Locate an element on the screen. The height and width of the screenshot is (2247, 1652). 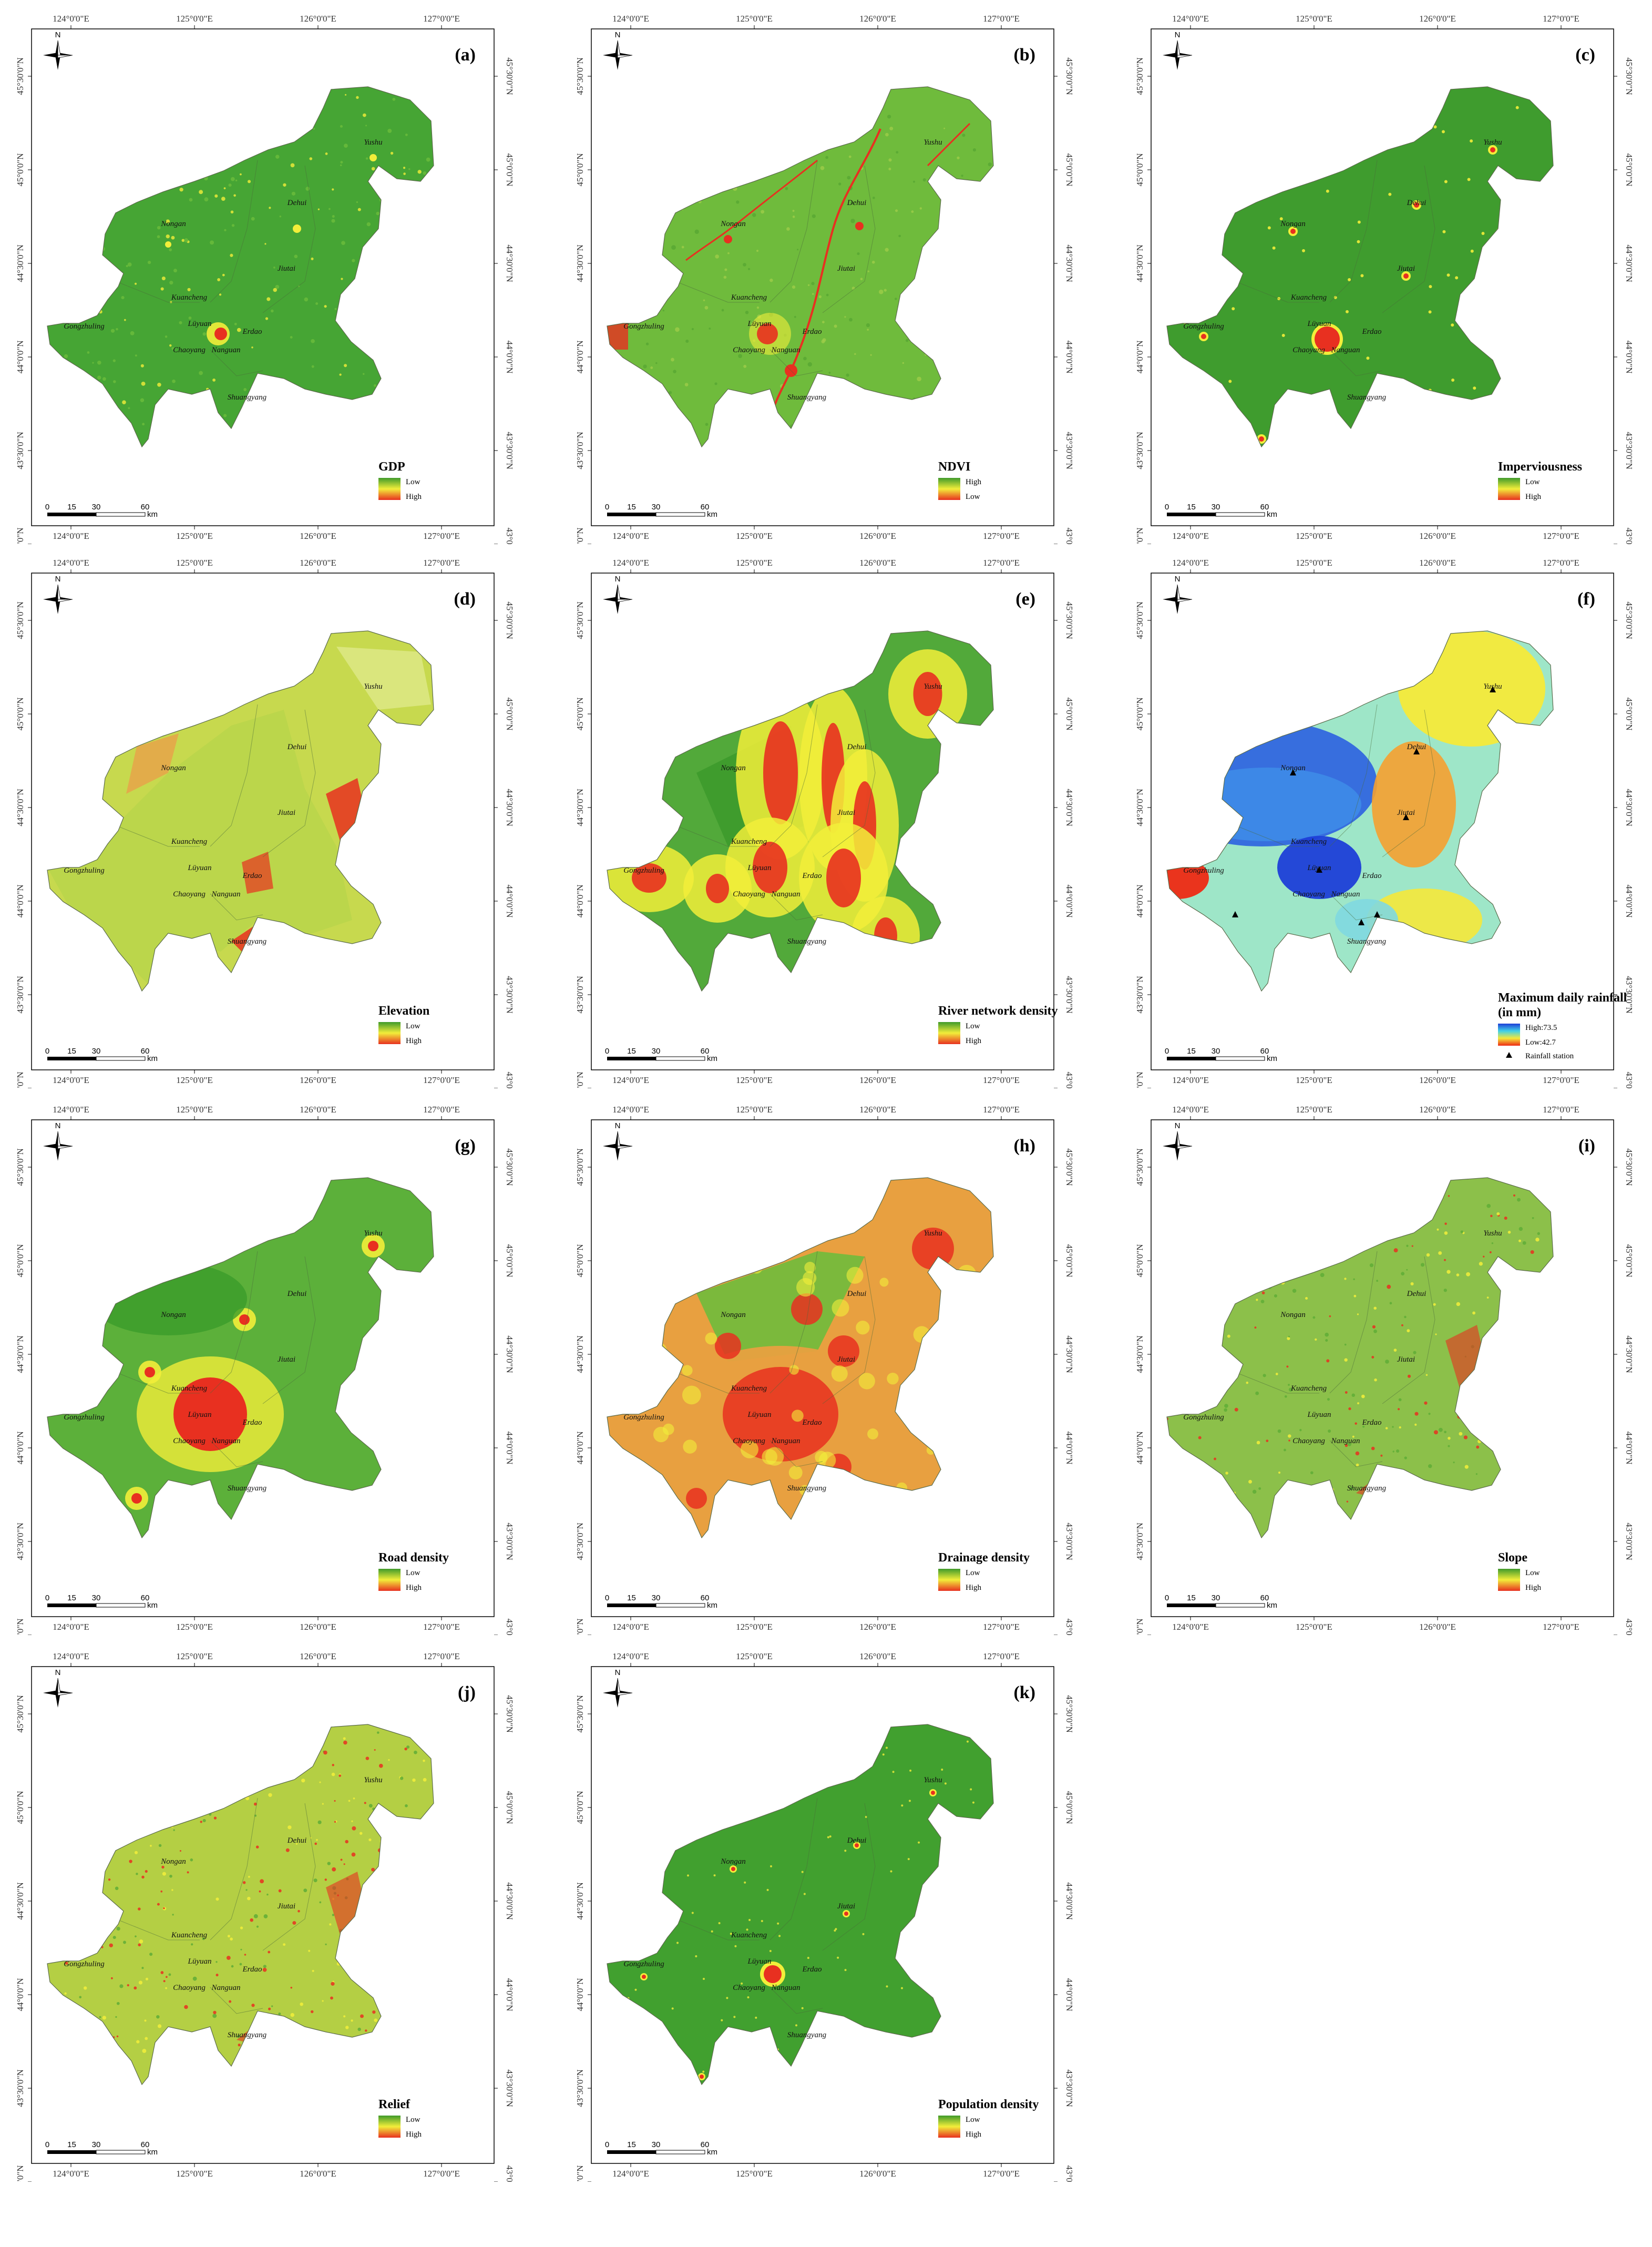
scale-tick-label: 60 is located at coordinates (145, 2144).